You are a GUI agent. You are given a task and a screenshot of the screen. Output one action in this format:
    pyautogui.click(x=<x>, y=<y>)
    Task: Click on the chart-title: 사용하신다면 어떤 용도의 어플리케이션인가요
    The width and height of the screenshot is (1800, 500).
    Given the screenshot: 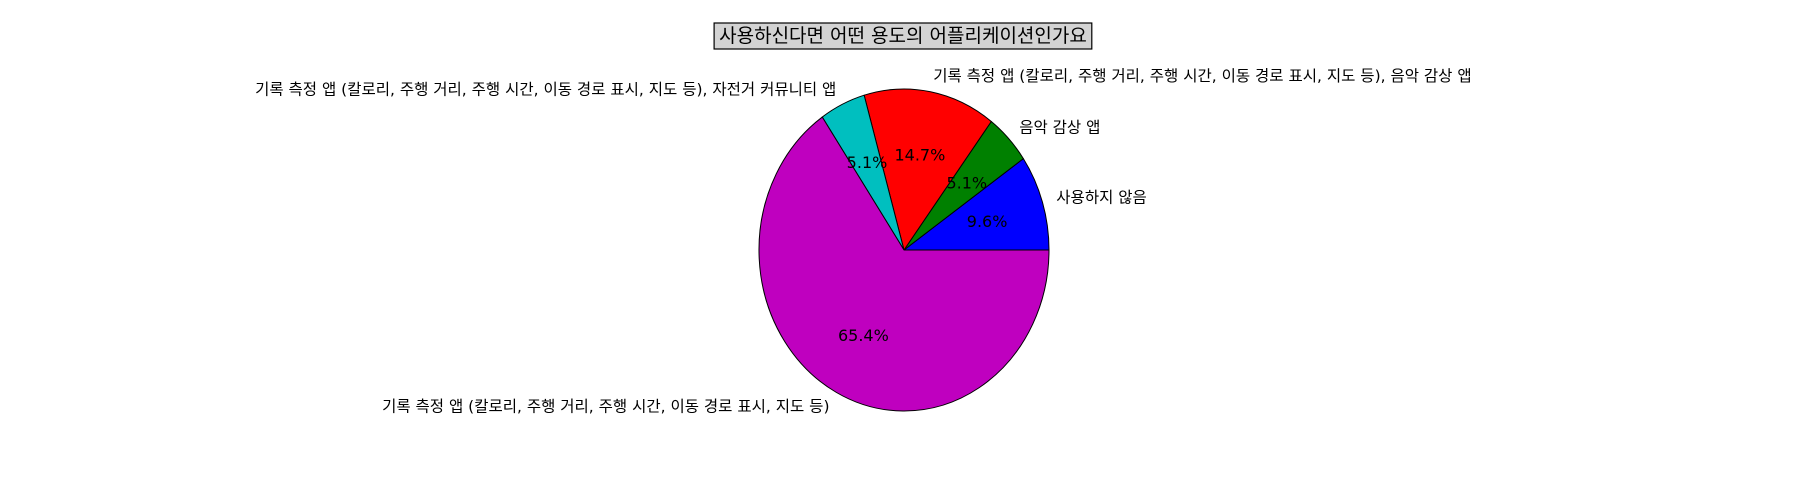 What is the action you would take?
    pyautogui.click(x=903, y=36)
    